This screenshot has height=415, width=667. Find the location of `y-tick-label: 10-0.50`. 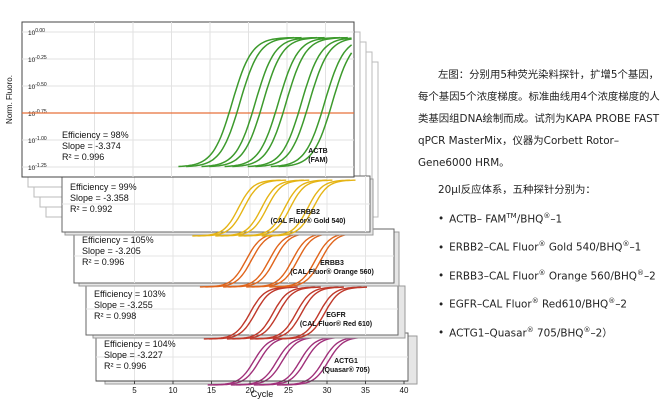

y-tick-label: 10-0.50 is located at coordinates (37, 86).